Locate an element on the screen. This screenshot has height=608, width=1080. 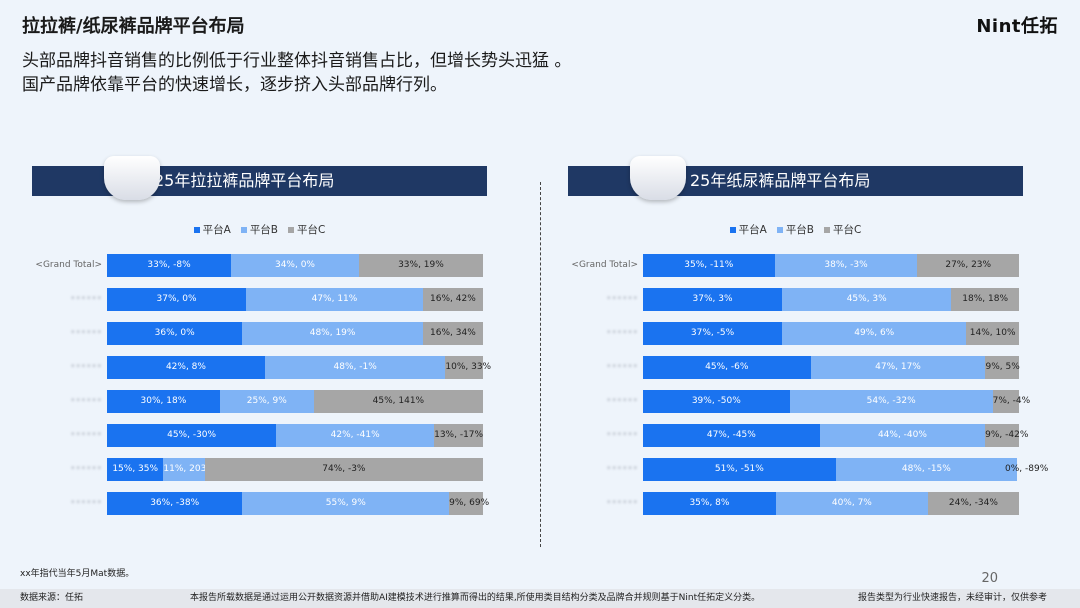
page-number: 20 is located at coordinates (989, 578).